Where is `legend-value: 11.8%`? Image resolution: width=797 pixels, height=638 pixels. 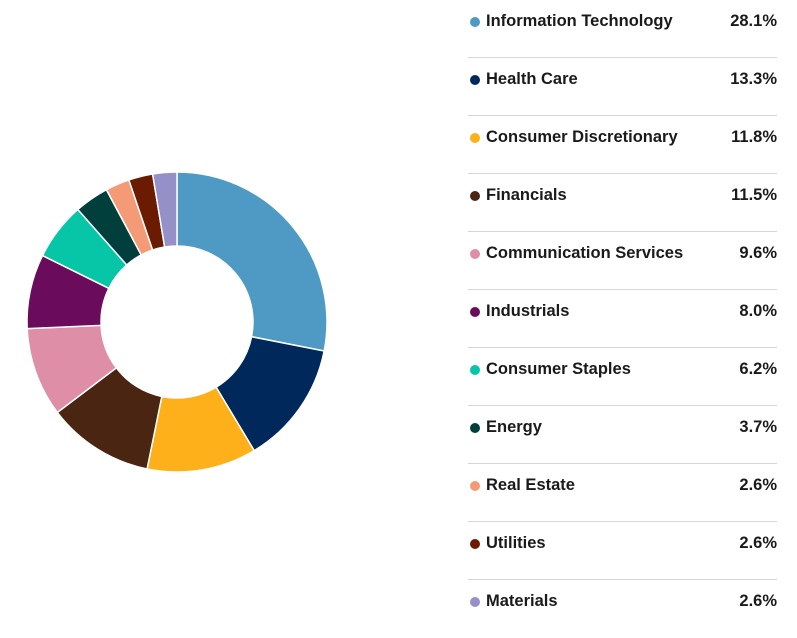
legend-value: 11.8% is located at coordinates (754, 137).